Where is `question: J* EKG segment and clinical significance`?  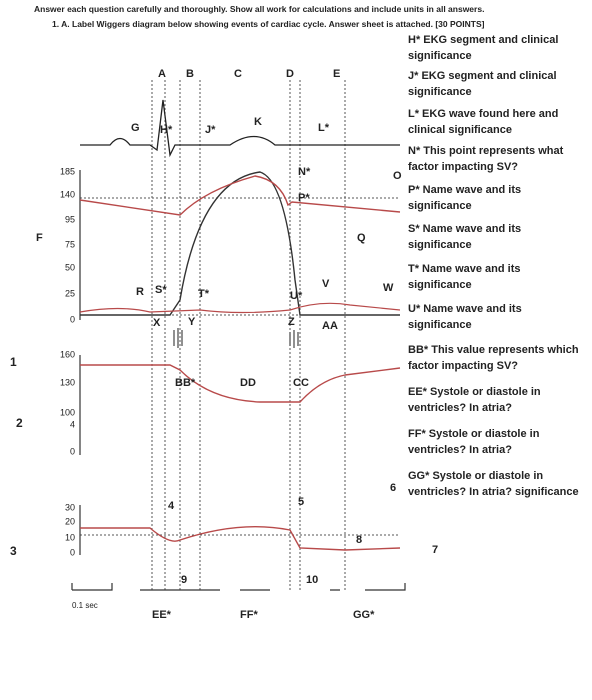 question: J* EKG segment and clinical significance is located at coordinates (482, 84).